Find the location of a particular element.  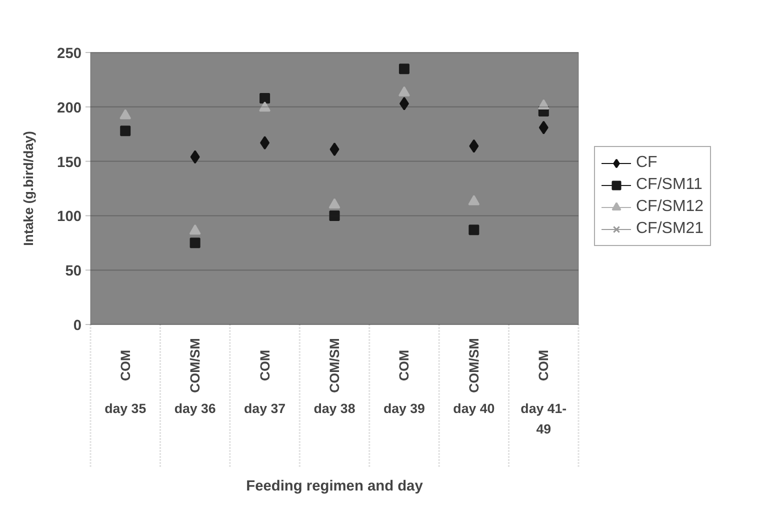

legend-label: CF/SM12 is located at coordinates (670, 207).